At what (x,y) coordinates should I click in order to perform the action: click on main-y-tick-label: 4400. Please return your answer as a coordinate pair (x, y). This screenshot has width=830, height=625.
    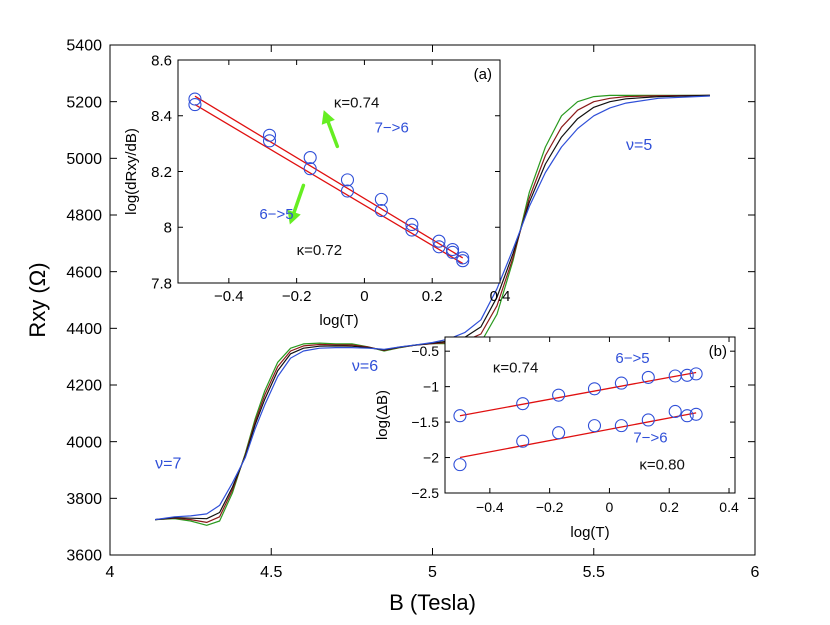
    Looking at the image, I should click on (84, 329).